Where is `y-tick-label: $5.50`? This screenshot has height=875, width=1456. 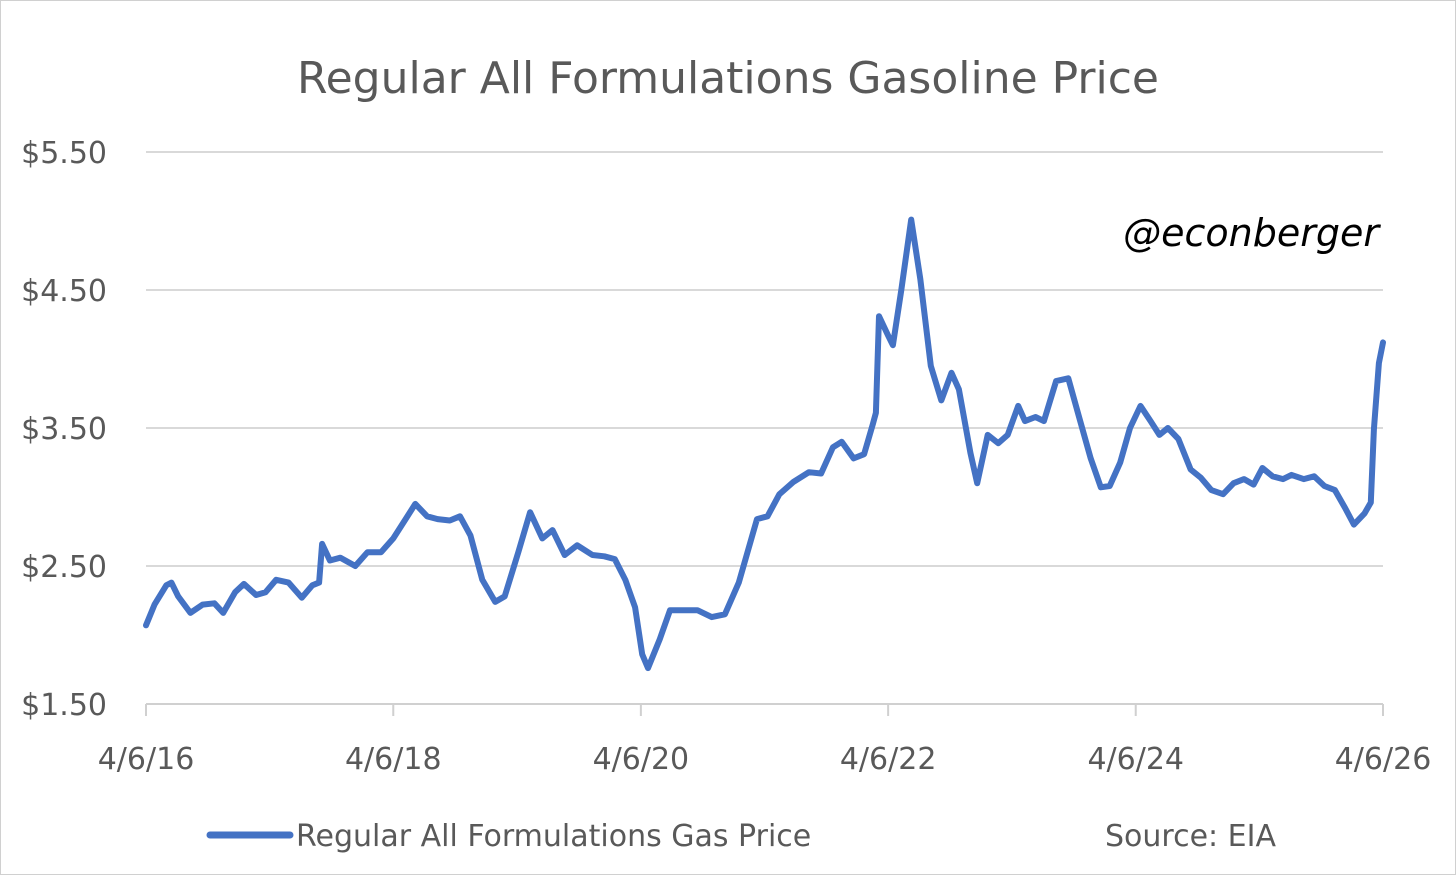 y-tick-label: $5.50 is located at coordinates (64, 153).